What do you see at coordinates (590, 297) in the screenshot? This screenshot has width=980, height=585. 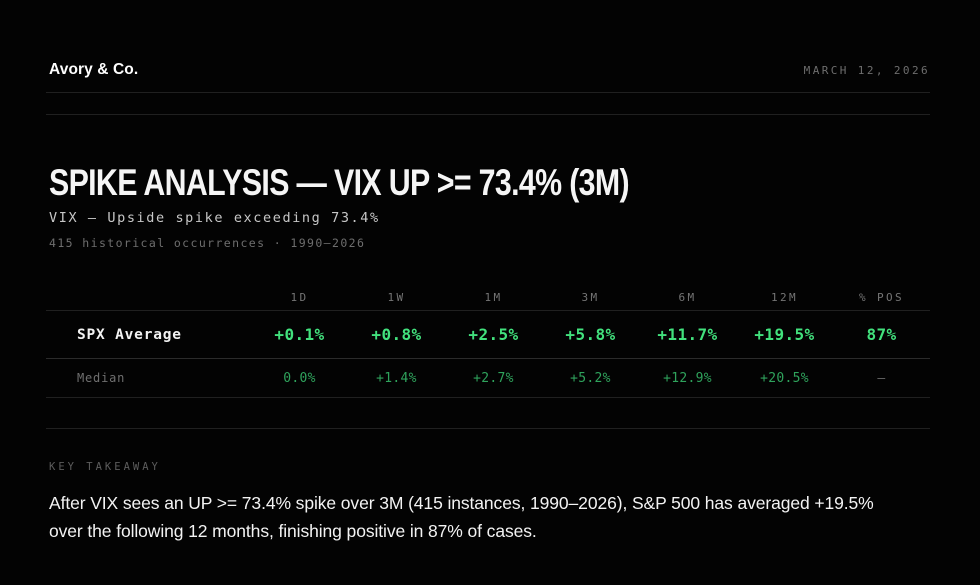 I see `column-header-3m: 3M` at bounding box center [590, 297].